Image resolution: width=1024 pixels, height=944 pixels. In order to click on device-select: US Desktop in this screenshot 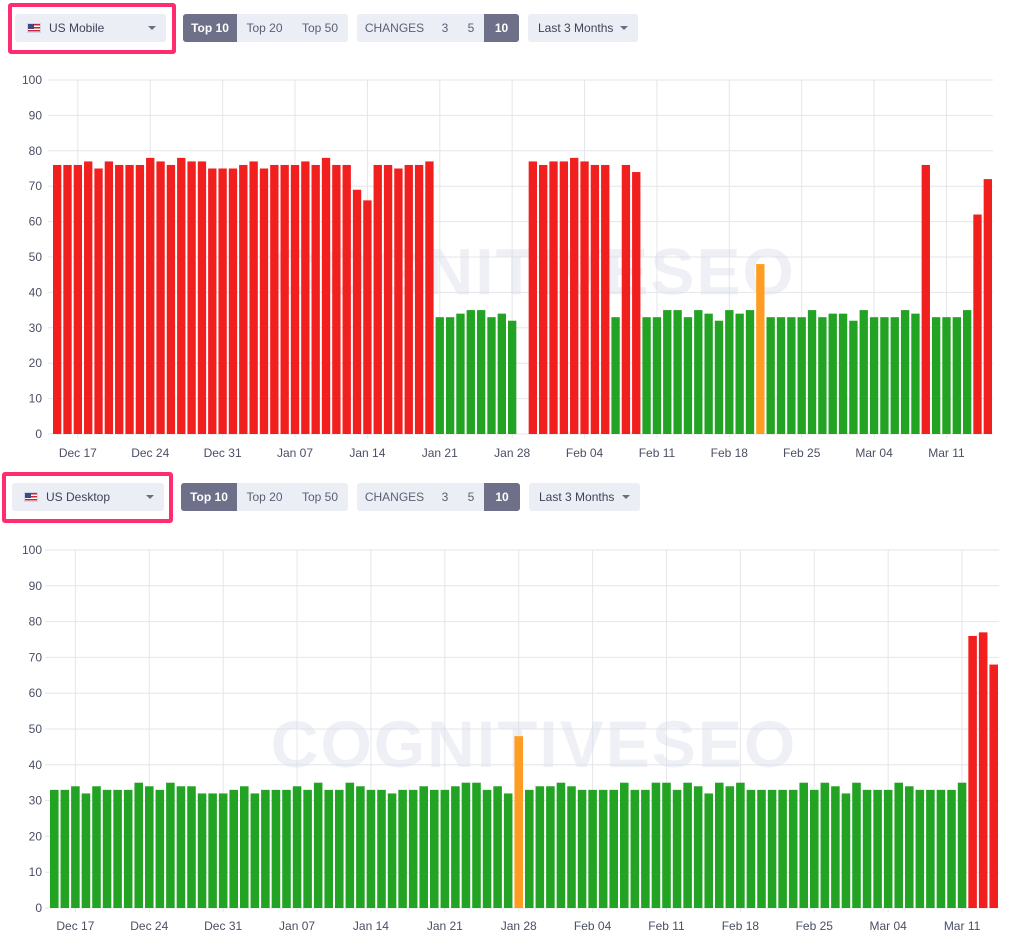, I will do `click(88, 497)`.